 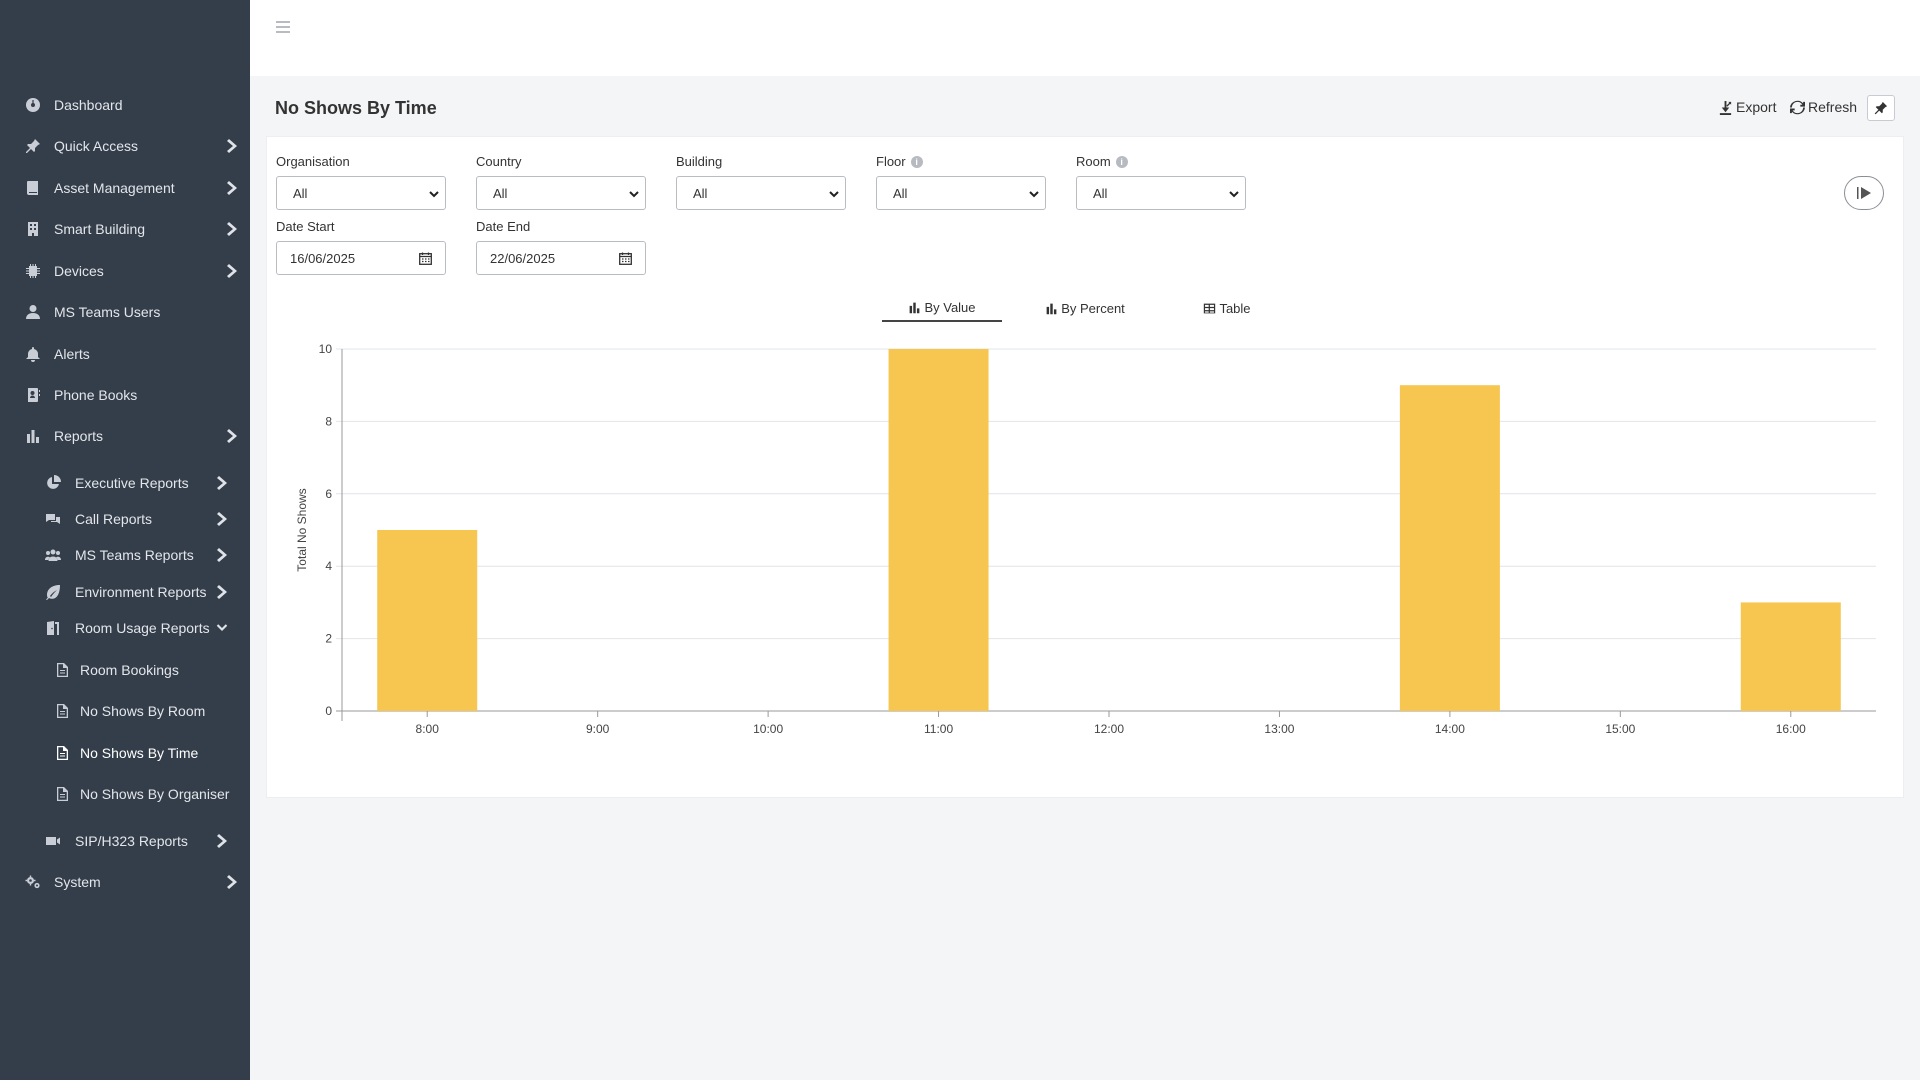 What do you see at coordinates (313, 161) in the screenshot?
I see `organisation-label-text: Organisation` at bounding box center [313, 161].